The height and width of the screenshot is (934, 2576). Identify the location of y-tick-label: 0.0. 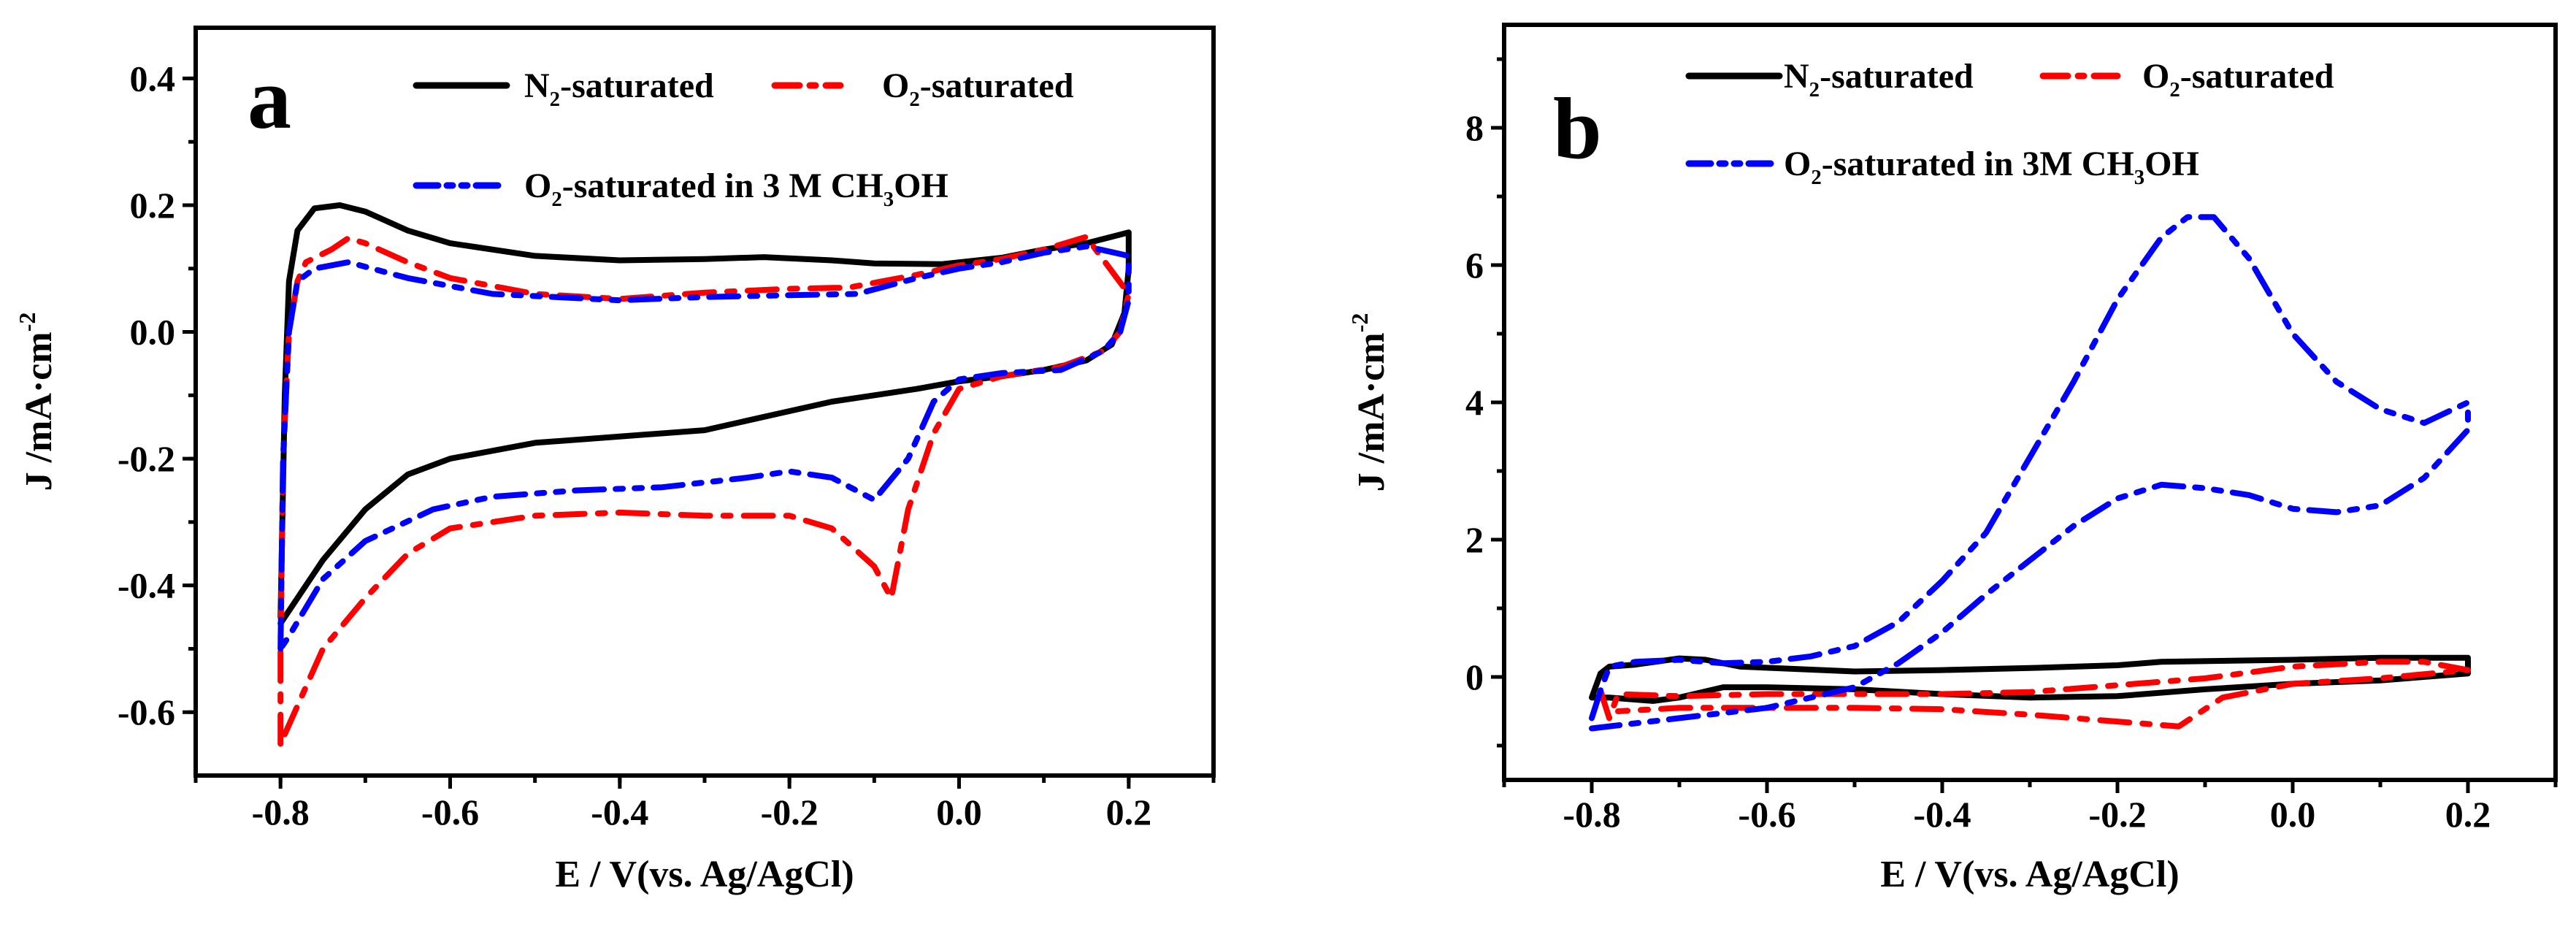
(153, 332).